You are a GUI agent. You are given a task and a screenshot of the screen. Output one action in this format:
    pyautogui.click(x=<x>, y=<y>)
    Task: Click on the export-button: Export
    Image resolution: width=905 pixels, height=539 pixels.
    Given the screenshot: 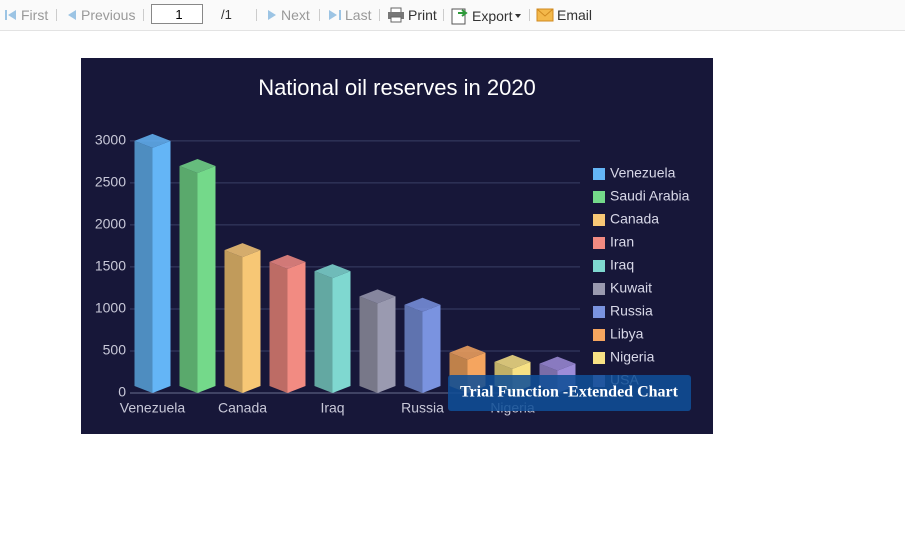 What is the action you would take?
    pyautogui.click(x=487, y=16)
    